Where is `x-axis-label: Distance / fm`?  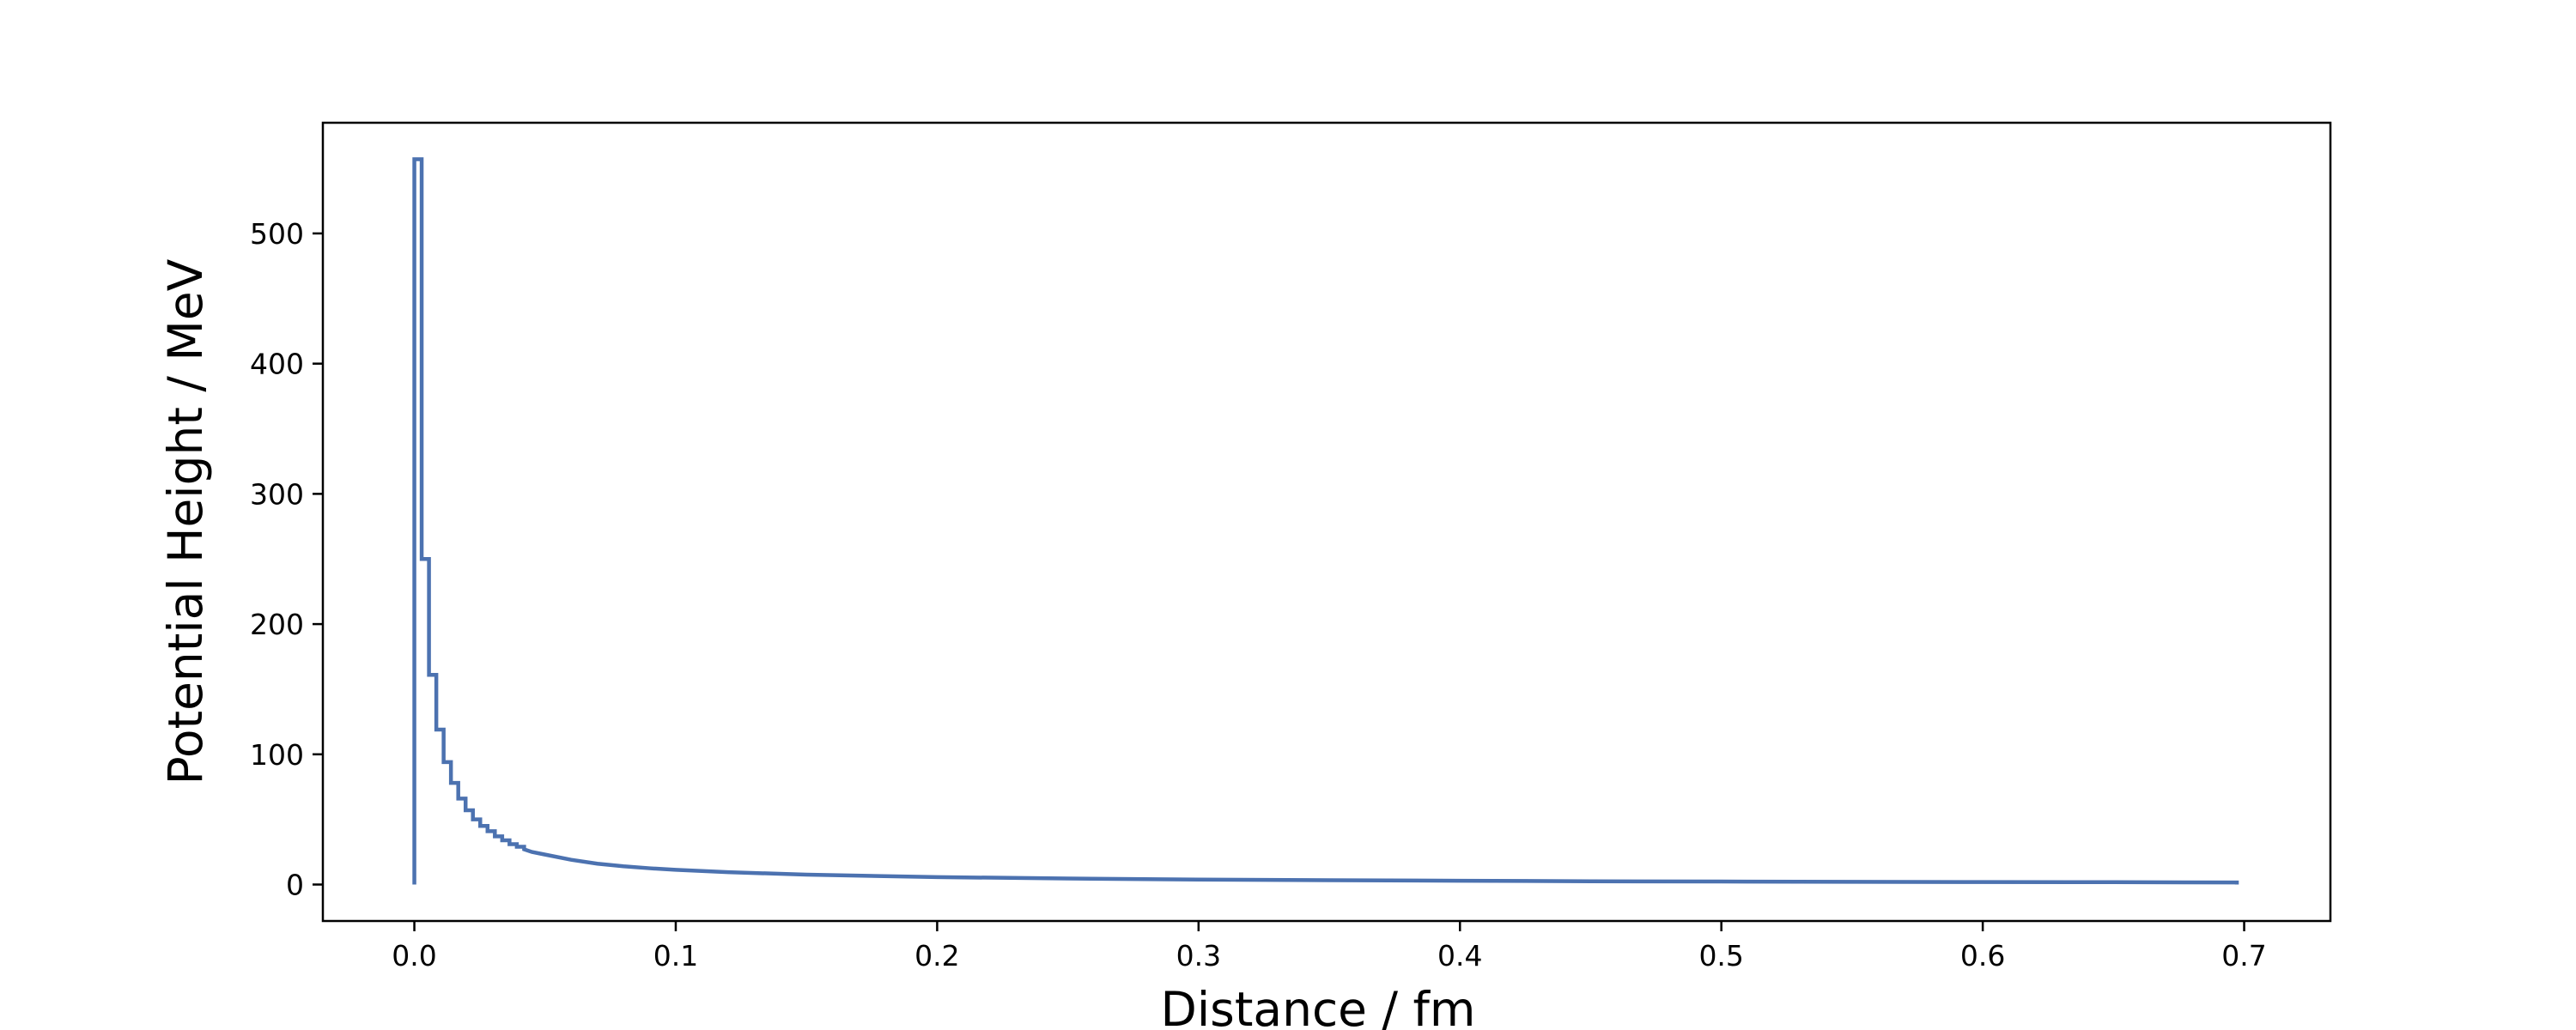 x-axis-label: Distance / fm is located at coordinates (1319, 1006).